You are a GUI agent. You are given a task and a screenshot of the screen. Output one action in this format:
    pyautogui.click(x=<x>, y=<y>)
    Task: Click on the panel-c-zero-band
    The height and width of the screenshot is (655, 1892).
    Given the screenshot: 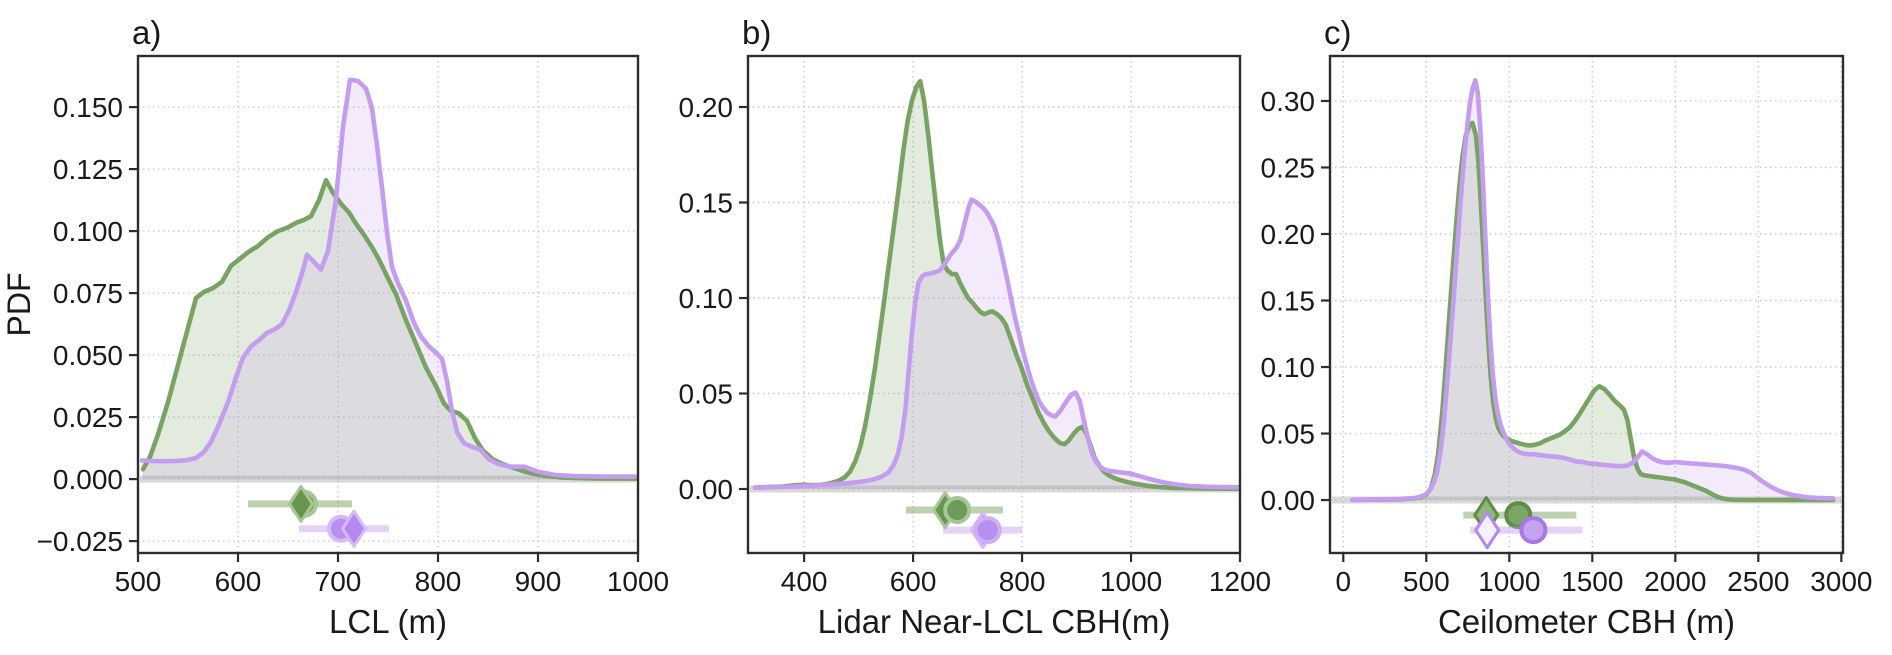 What is the action you would take?
    pyautogui.click(x=1586, y=500)
    